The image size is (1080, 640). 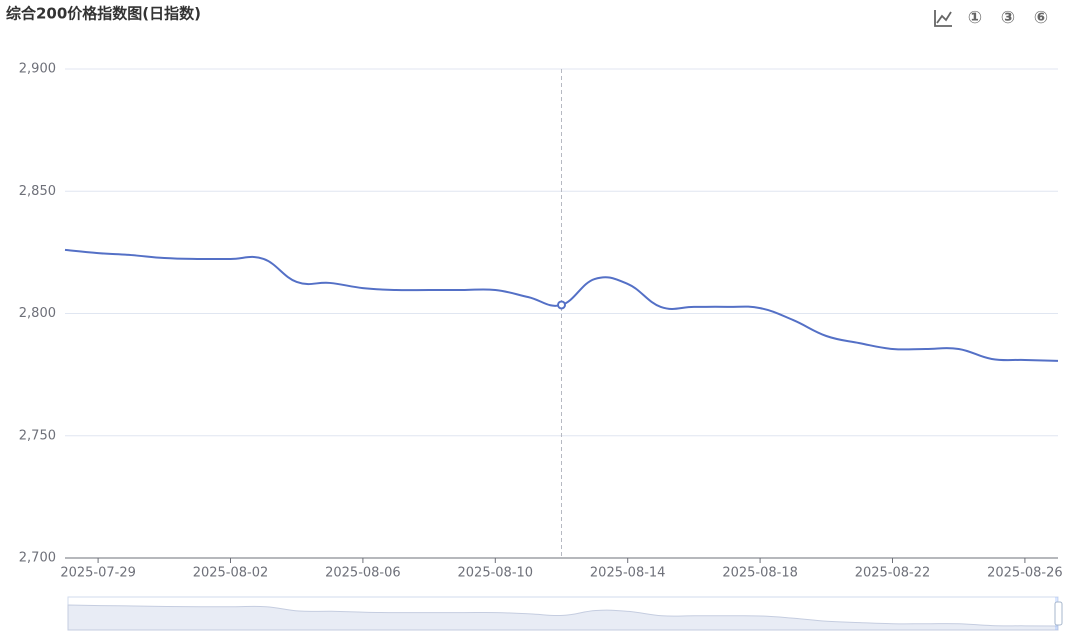 I want to click on x-tick-label: 2025-08-18, so click(x=760, y=573).